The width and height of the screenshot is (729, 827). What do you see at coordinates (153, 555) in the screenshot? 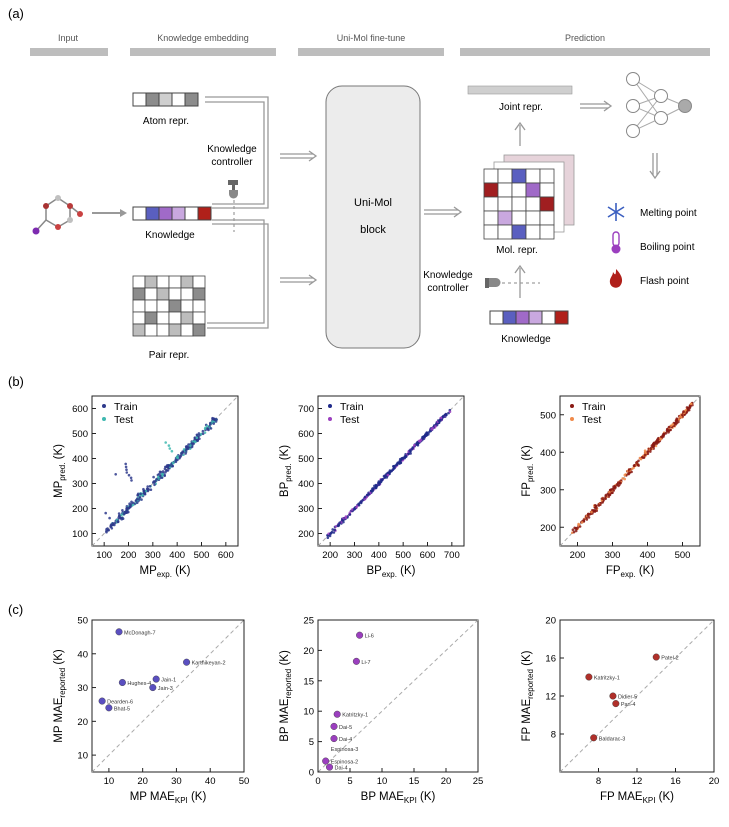
I see `b-xtick-label-0-2: 300` at bounding box center [153, 555].